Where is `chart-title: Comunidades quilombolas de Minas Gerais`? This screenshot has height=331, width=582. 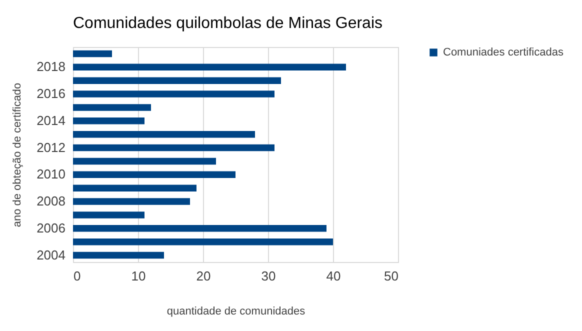
chart-title: Comunidades quilombolas de Minas Gerais is located at coordinates (227, 23).